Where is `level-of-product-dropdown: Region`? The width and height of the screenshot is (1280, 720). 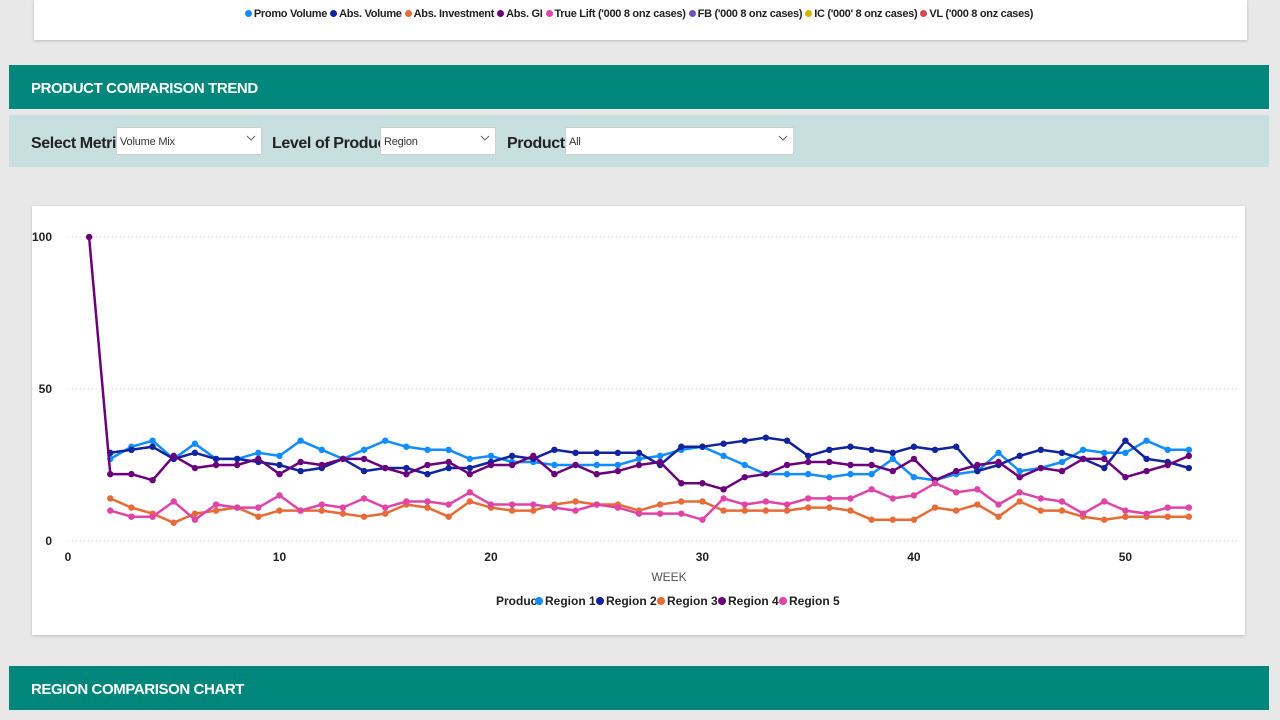
level-of-product-dropdown: Region is located at coordinates (438, 141).